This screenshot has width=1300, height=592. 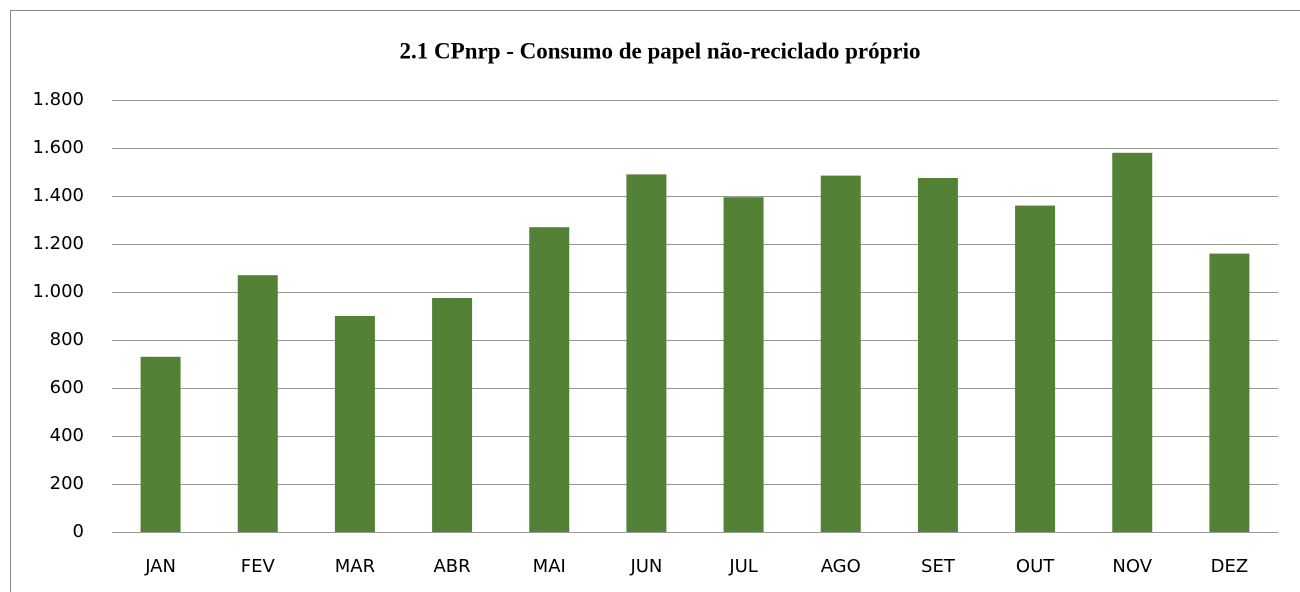 What do you see at coordinates (743, 566) in the screenshot?
I see `x-tick-label: JUL` at bounding box center [743, 566].